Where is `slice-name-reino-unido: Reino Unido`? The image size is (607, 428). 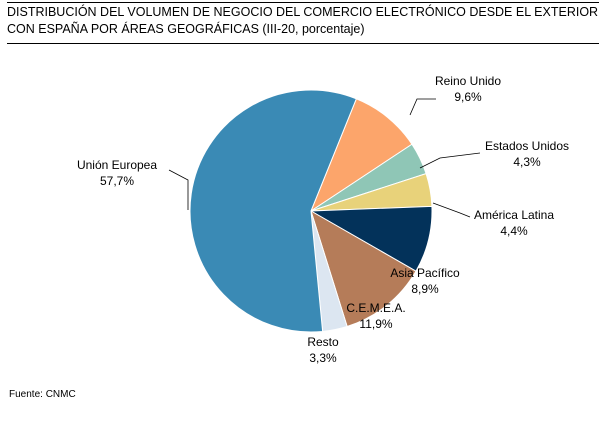 slice-name-reino-unido: Reino Unido is located at coordinates (468, 81).